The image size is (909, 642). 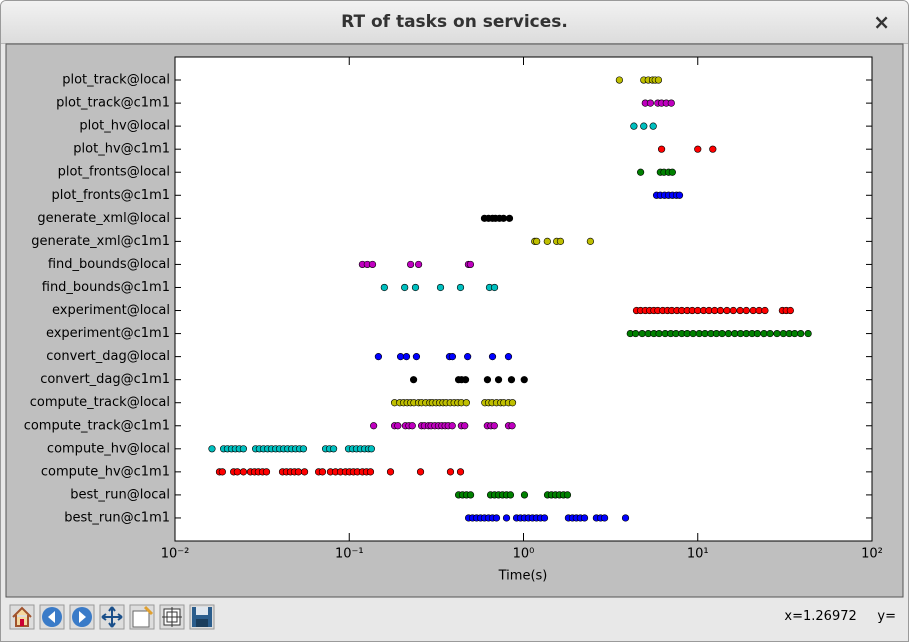 What do you see at coordinates (454, 22) in the screenshot?
I see `title-bar: RT of tasks on services. ×` at bounding box center [454, 22].